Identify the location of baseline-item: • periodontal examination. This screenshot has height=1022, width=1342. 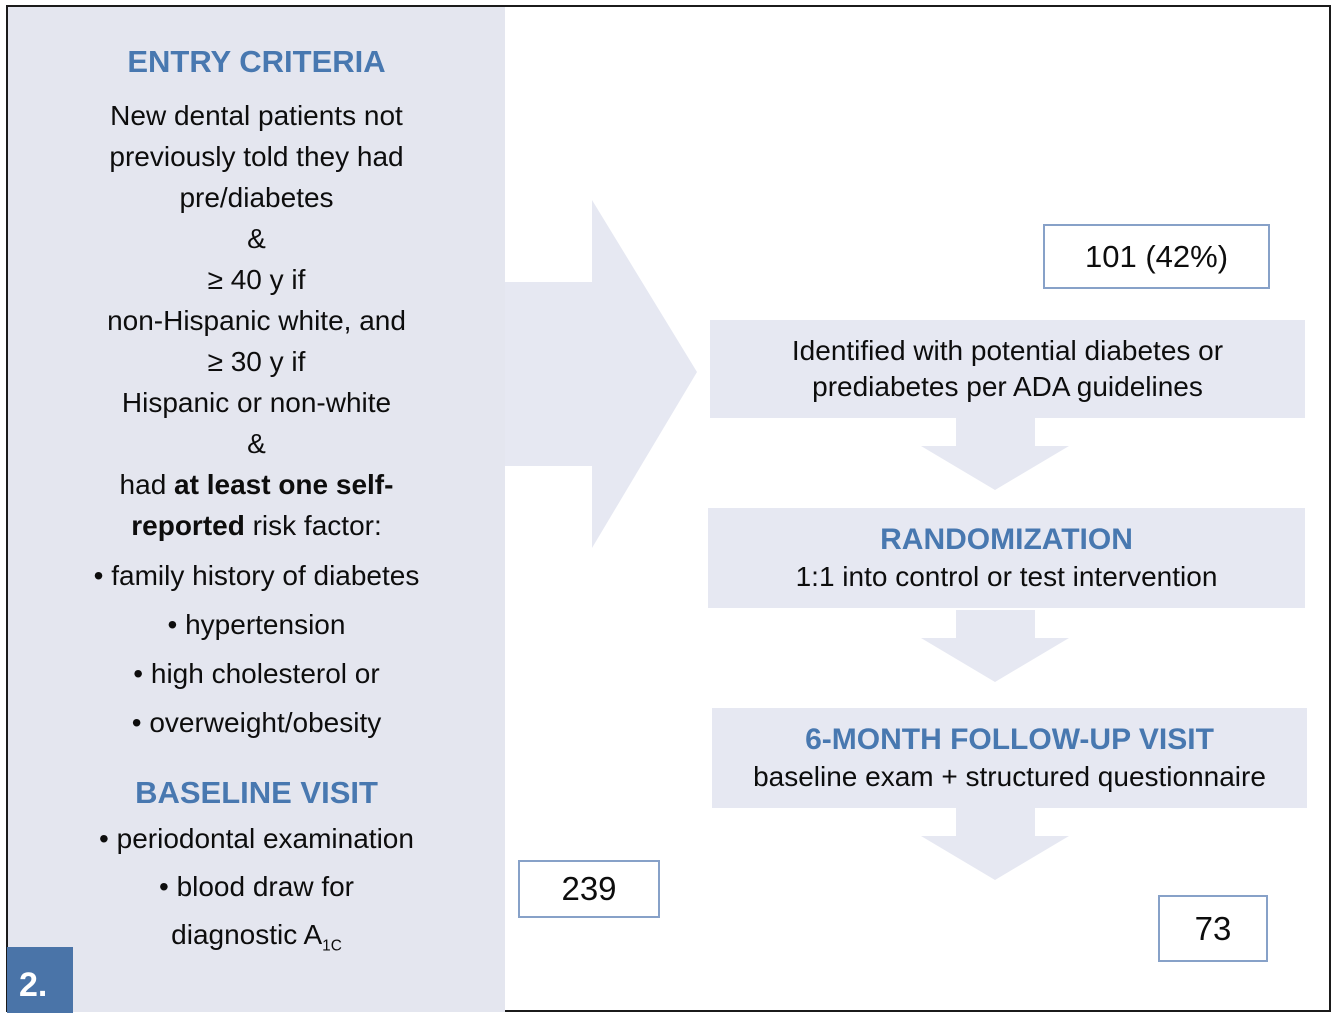
(256, 838).